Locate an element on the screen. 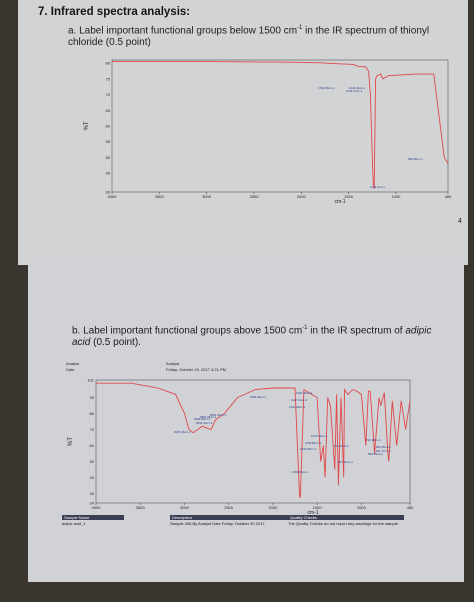 This screenshot has width=474, height=602. y-tick-label: 30 is located at coordinates (92, 493).